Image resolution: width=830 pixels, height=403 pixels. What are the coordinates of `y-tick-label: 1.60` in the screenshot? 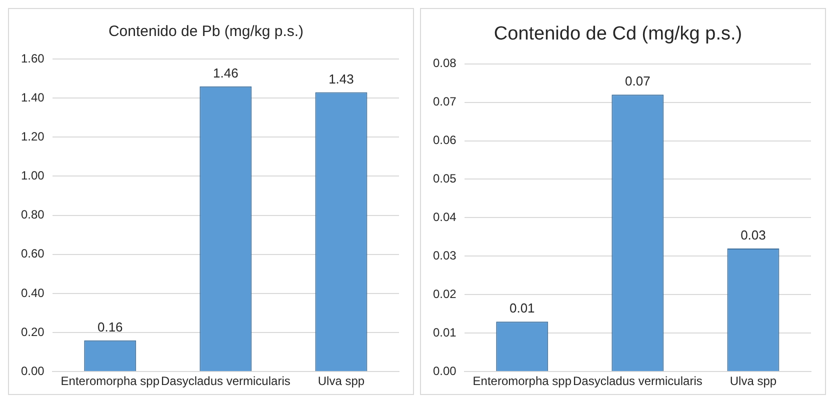 It's located at (32, 58).